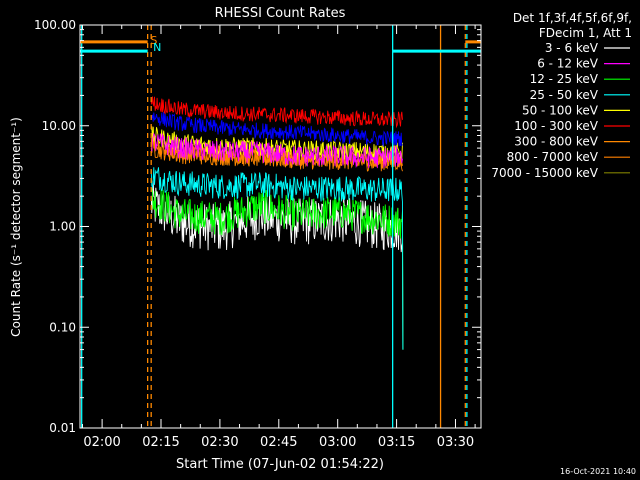  I want to click on y-axis-label: Count Rate (s⁻¹ detector segment⁻¹), so click(16, 227).